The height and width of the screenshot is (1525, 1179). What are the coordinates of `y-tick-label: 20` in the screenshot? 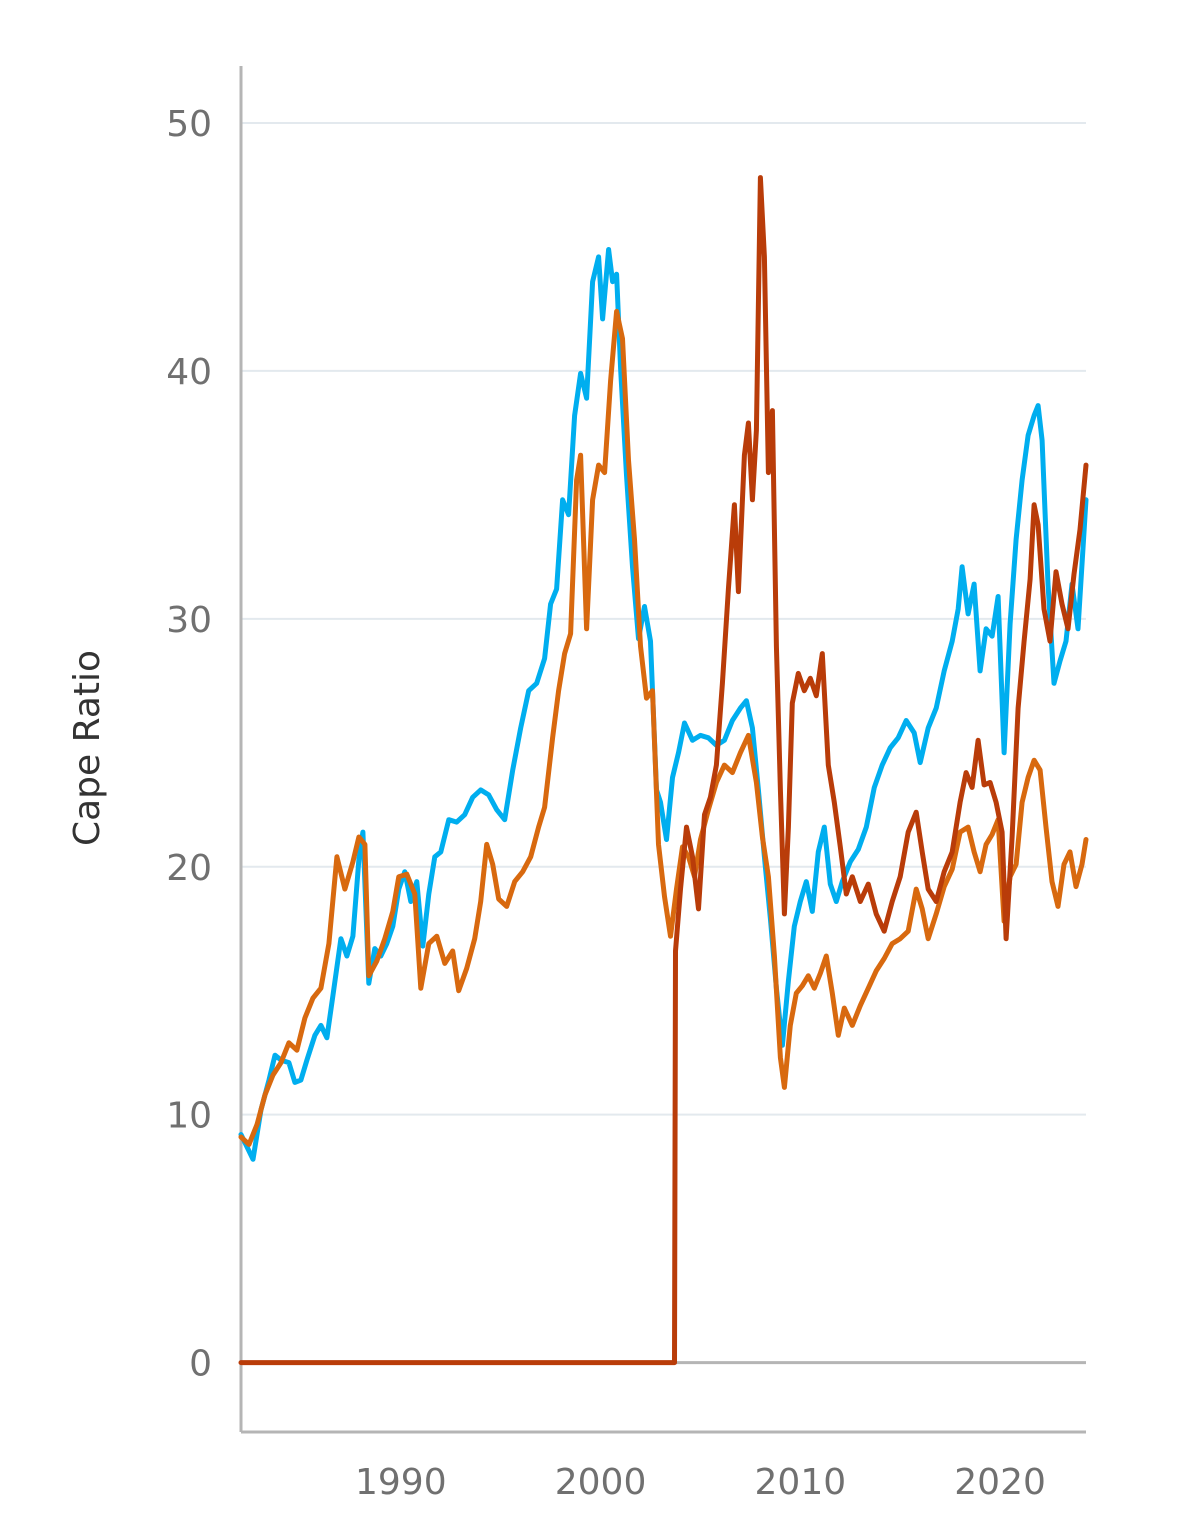 It's located at (189, 868).